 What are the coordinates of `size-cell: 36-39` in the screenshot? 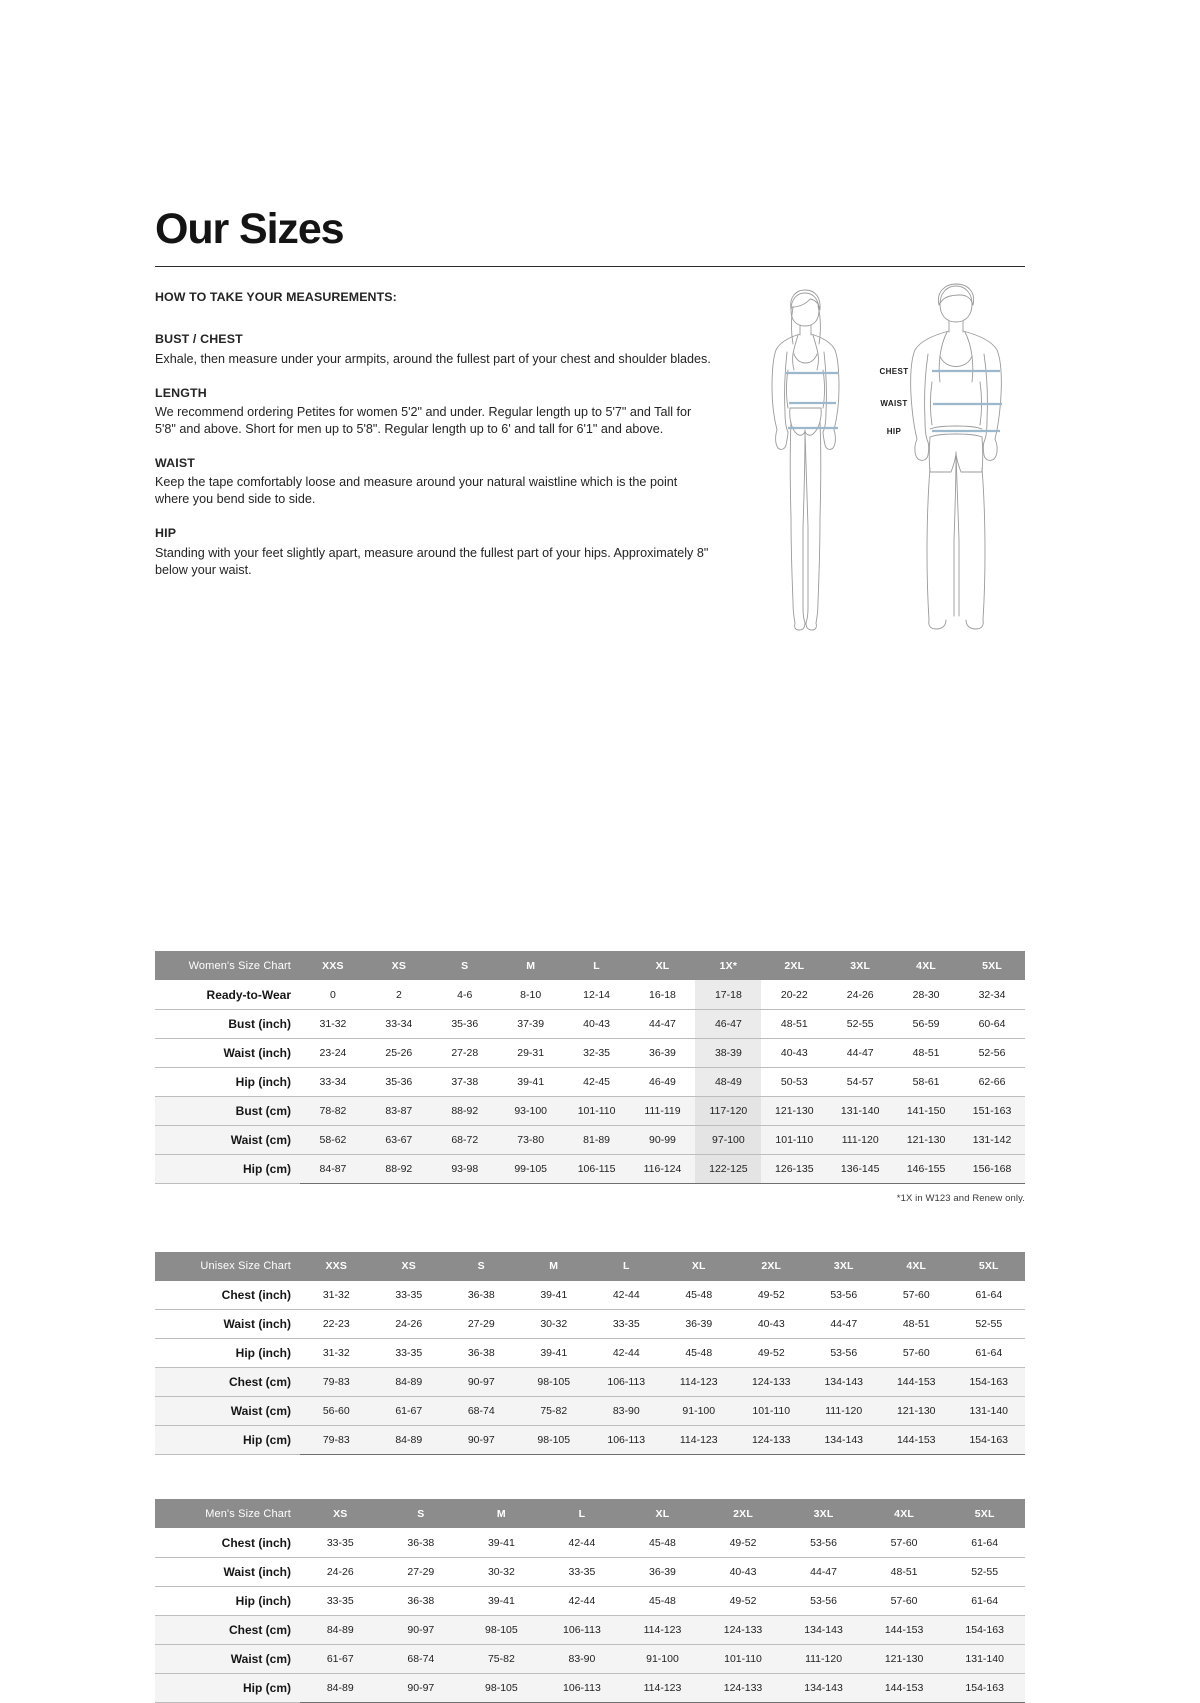 It's located at (662, 1572).